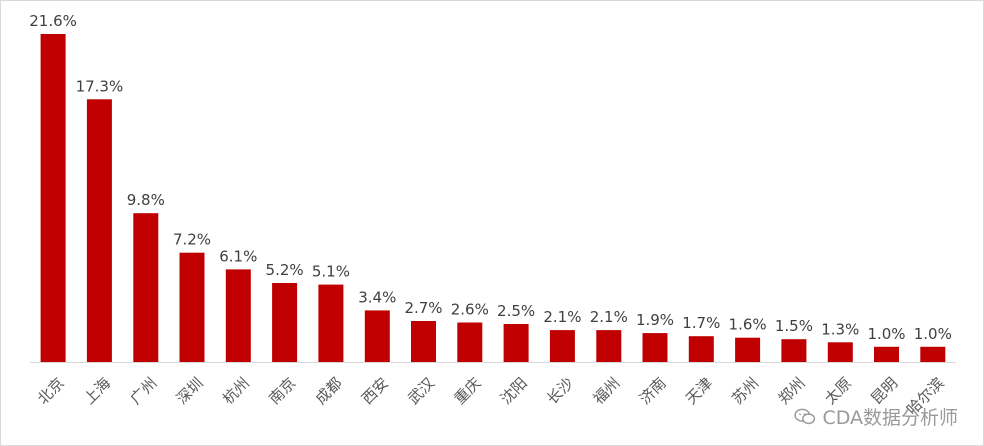 This screenshot has width=984, height=446. What do you see at coordinates (745, 391) in the screenshot?
I see `category-label-15: 苏州` at bounding box center [745, 391].